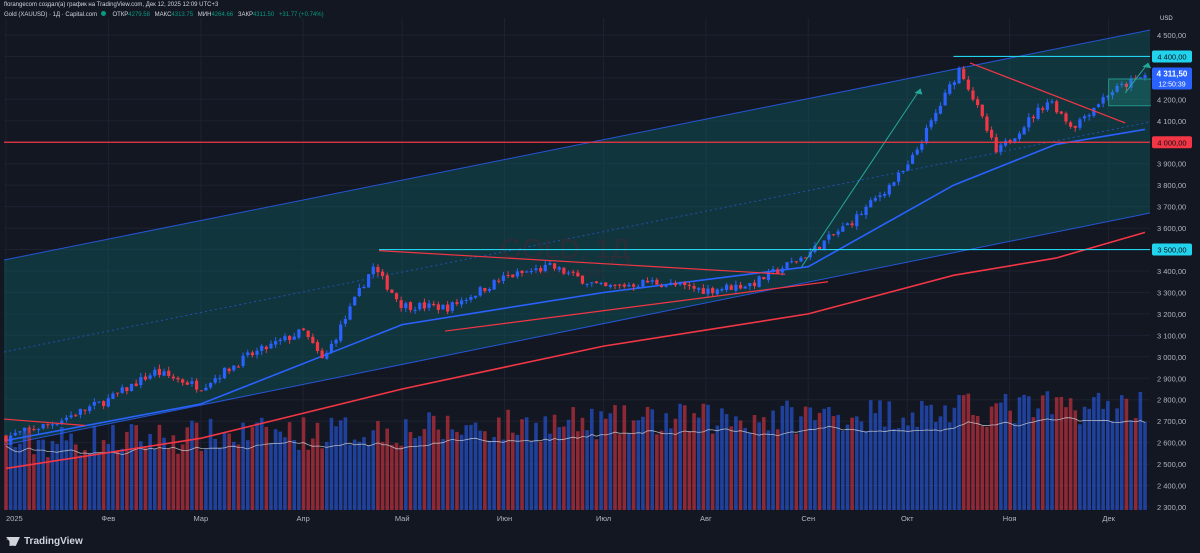  Describe the element at coordinates (706, 518) in the screenshot. I see `time-tick-label: Авг` at that location.